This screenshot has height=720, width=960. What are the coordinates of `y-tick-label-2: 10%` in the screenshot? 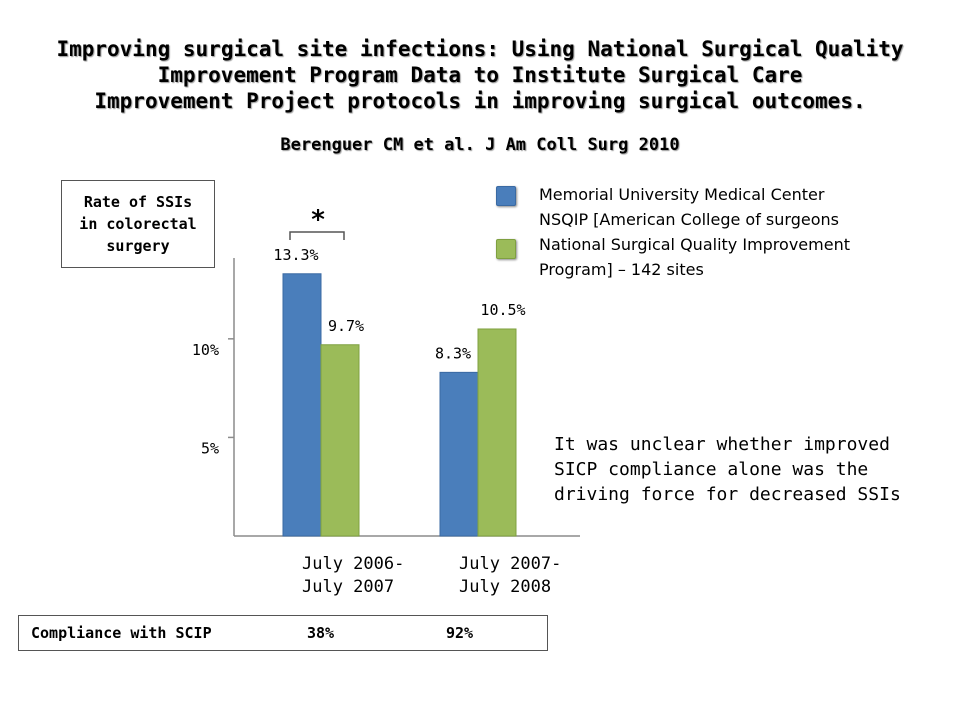 It's located at (205, 350).